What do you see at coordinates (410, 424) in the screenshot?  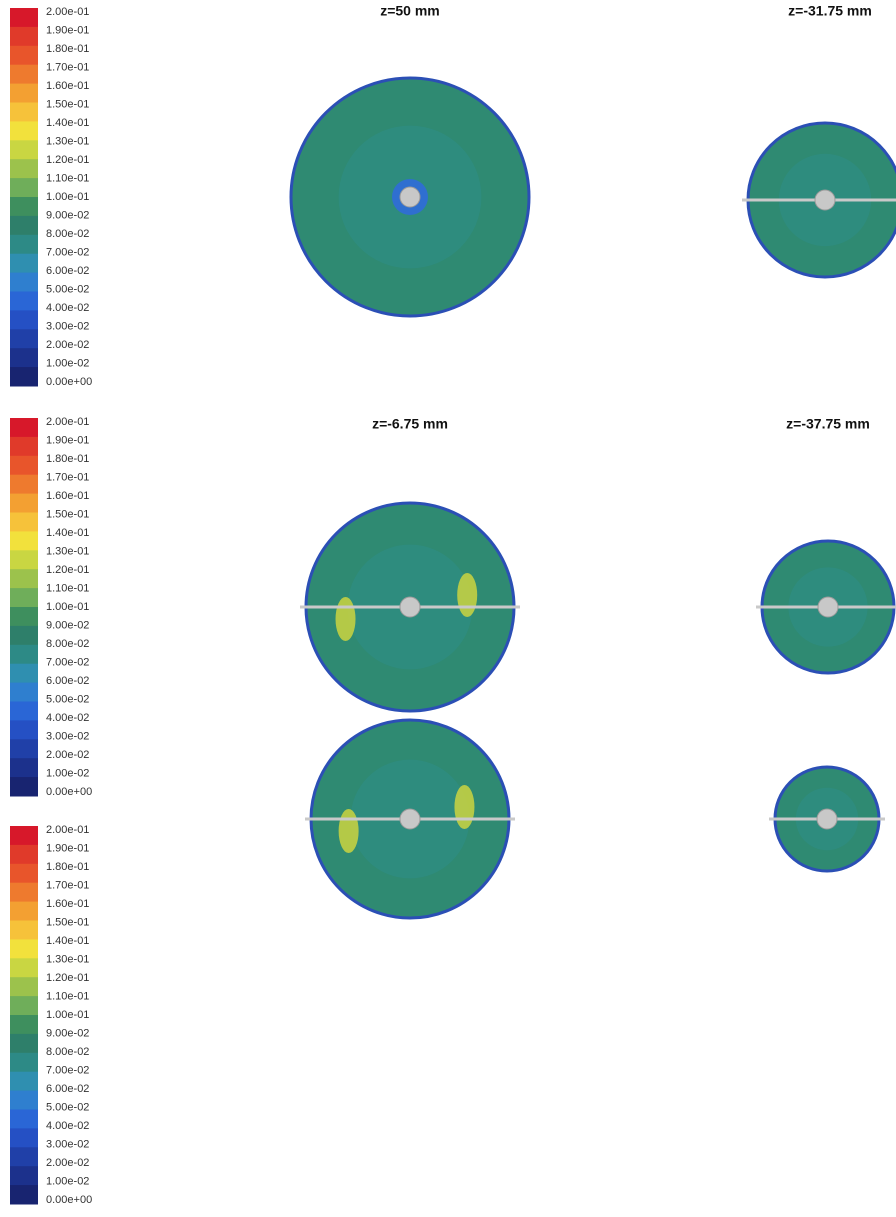 I see `panel-title: z=-6.75 mm` at bounding box center [410, 424].